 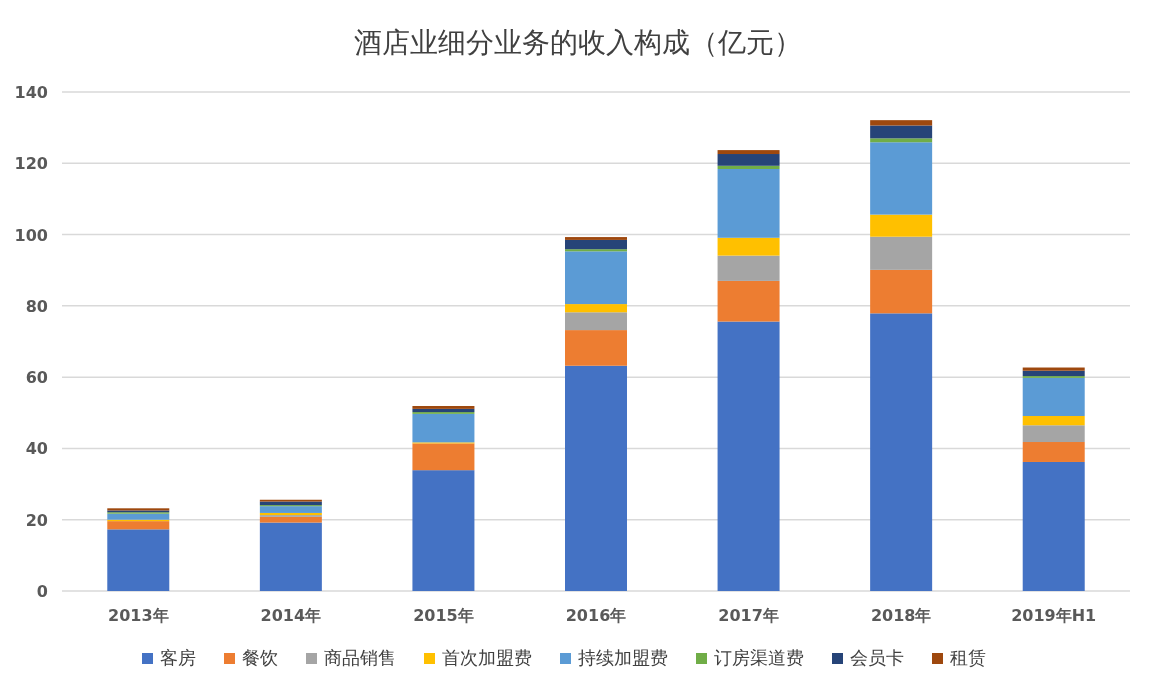 What do you see at coordinates (487, 657) in the screenshot?
I see `legend-label: 首次加盟费` at bounding box center [487, 657].